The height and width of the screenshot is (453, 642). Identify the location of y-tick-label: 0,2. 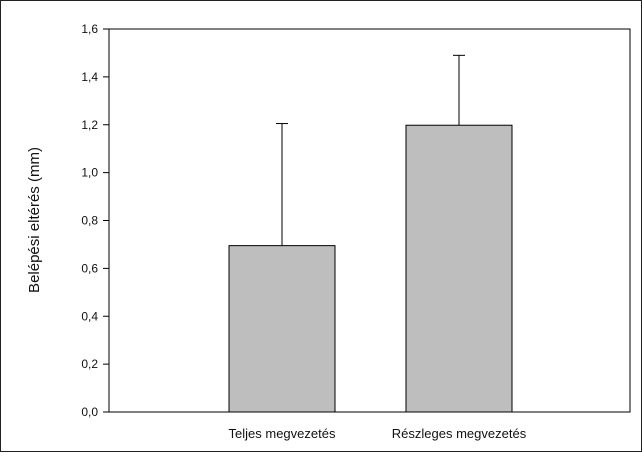
(89, 364).